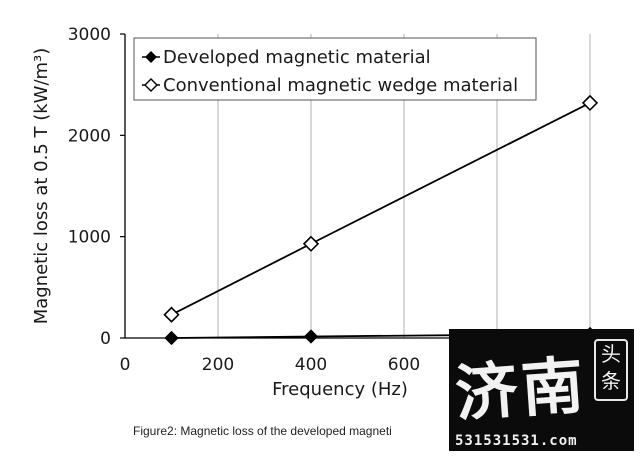  Describe the element at coordinates (105, 339) in the screenshot. I see `y-tick-label: 0` at that location.